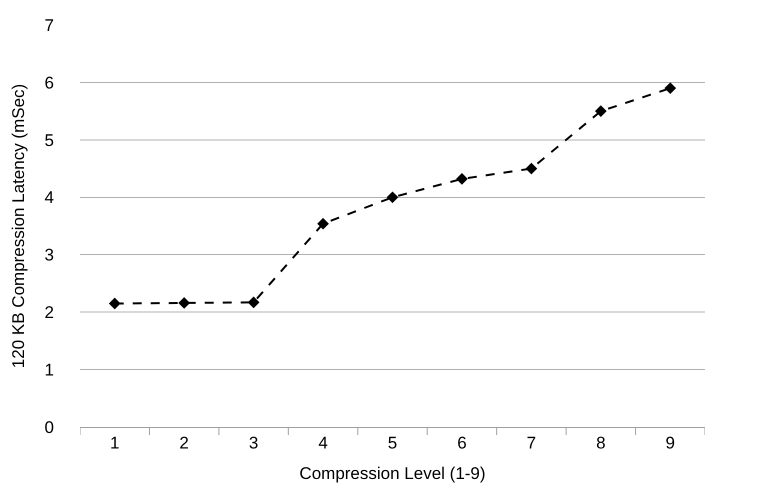  Describe the element at coordinates (49, 140) in the screenshot. I see `y-tick-label: 5` at that location.